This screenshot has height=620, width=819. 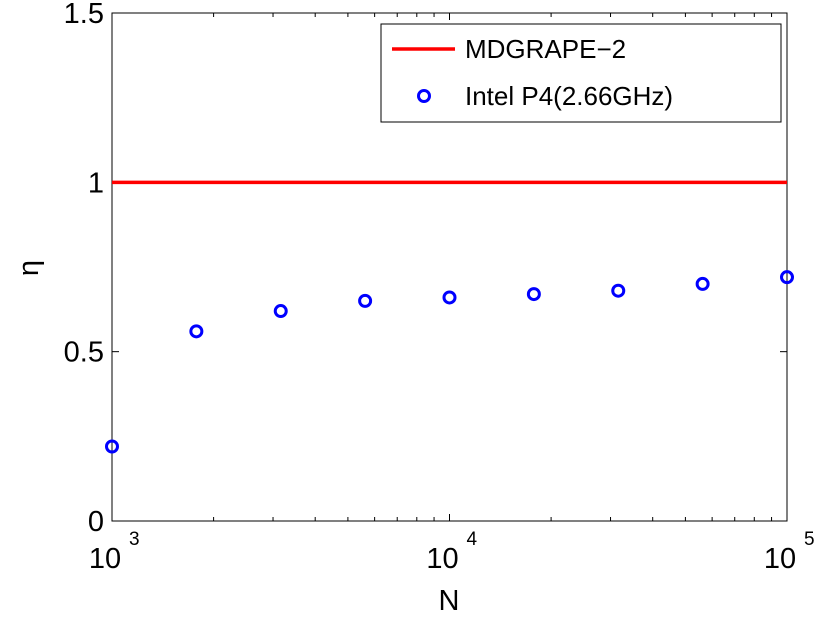 I want to click on x-tick-exponent: 3, so click(x=134, y=539).